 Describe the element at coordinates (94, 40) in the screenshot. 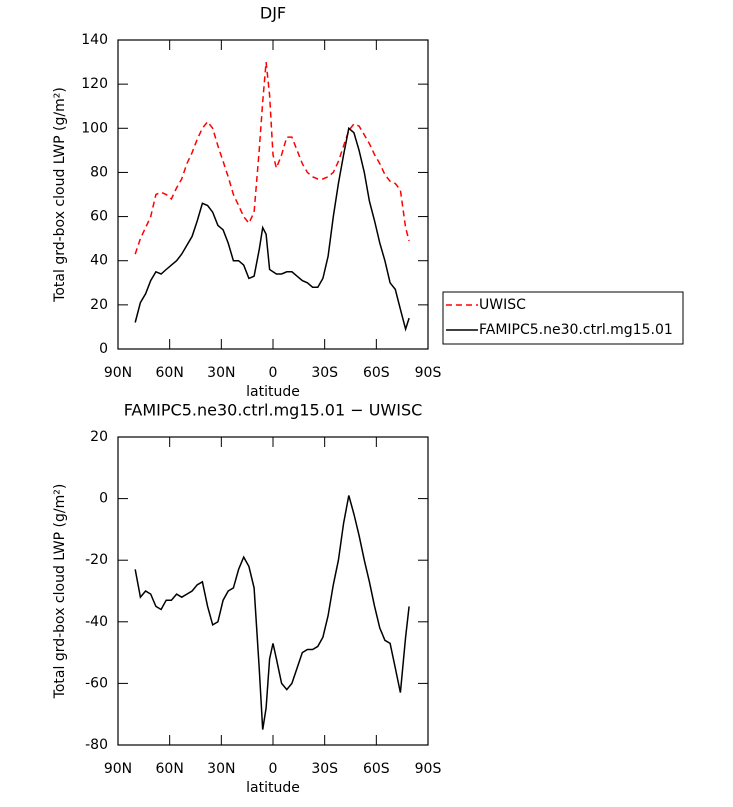

I see `y-tick-label: 140` at that location.